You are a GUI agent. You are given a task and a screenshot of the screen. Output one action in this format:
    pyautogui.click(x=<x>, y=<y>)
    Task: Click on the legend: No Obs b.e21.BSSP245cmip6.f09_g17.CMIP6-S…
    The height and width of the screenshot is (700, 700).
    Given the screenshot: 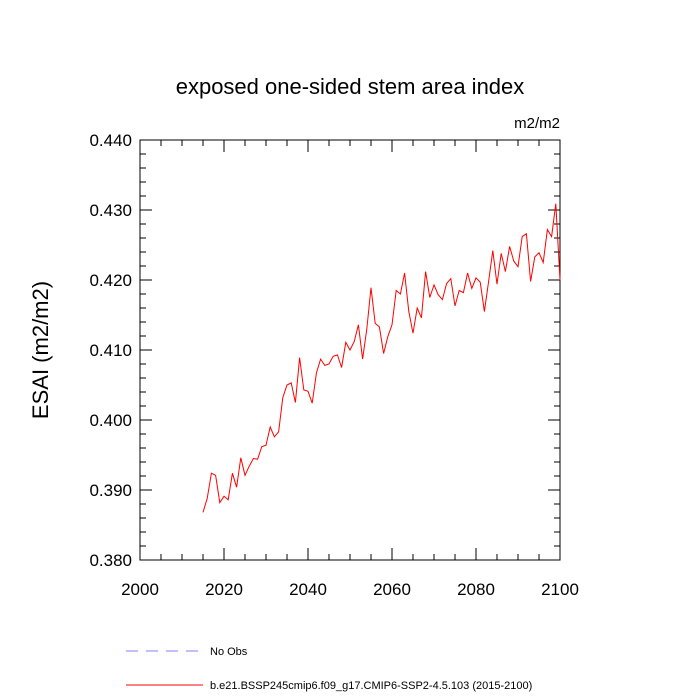 What is the action you would take?
    pyautogui.click(x=329, y=669)
    